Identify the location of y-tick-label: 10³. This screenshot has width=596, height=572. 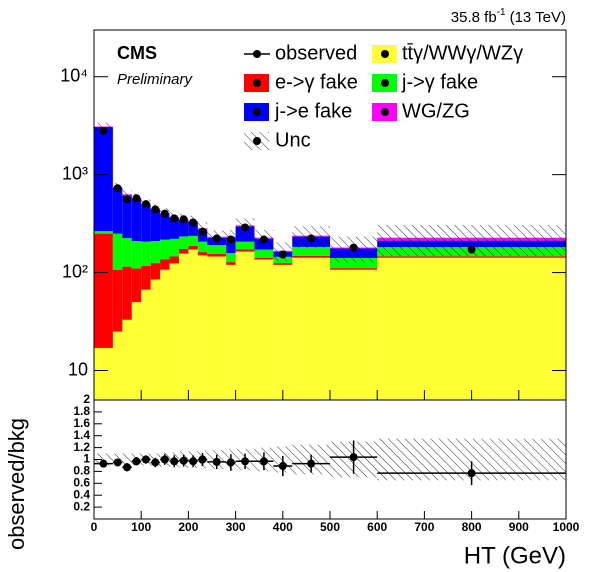
(75, 173).